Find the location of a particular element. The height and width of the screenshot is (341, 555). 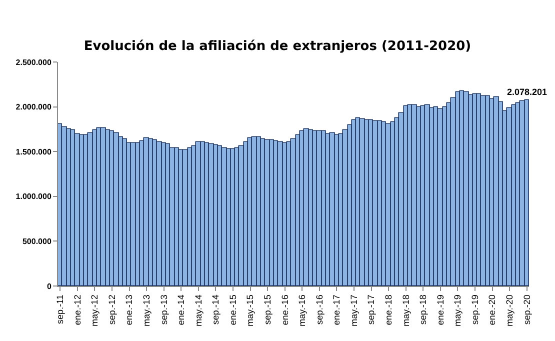

y-tick-label: 1.500.000 is located at coordinates (34, 151).